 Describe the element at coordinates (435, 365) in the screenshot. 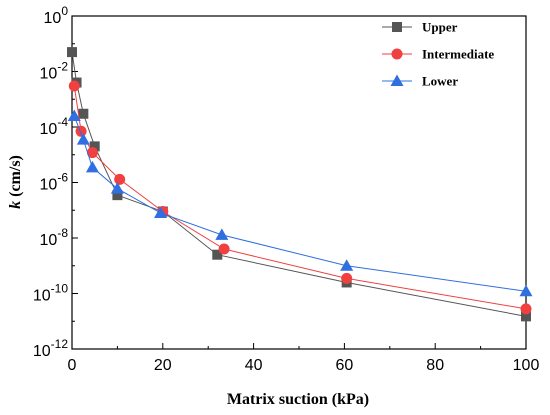

I see `x-tick-label: 80` at that location.